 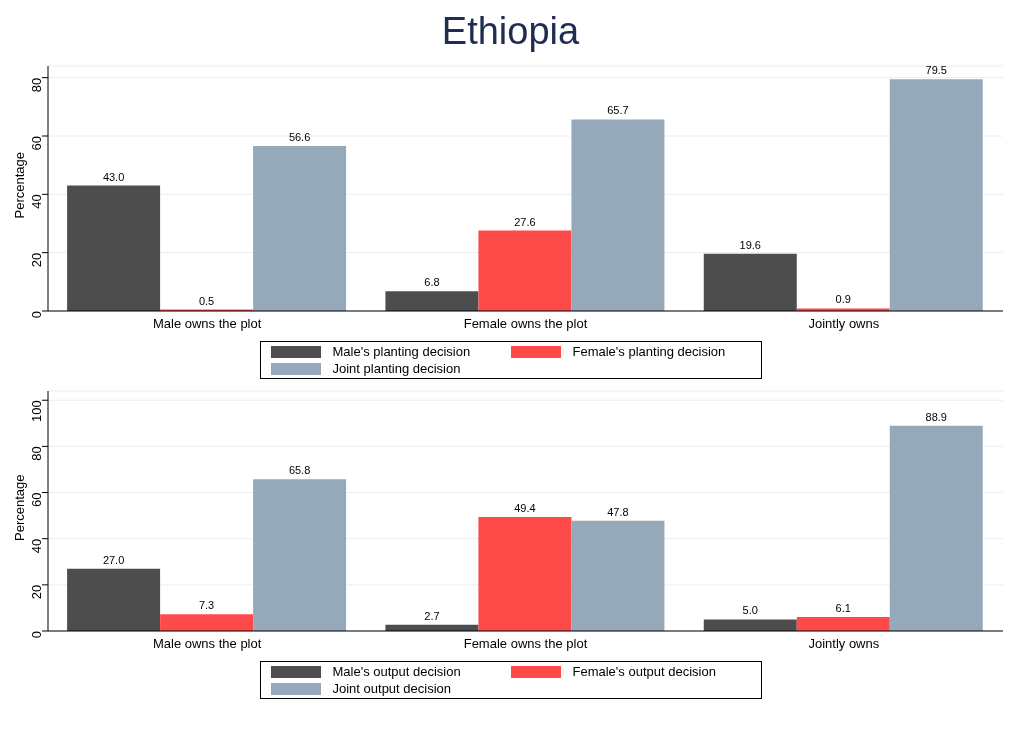 What do you see at coordinates (525, 508) in the screenshot?
I see `data-label: 49.4` at bounding box center [525, 508].